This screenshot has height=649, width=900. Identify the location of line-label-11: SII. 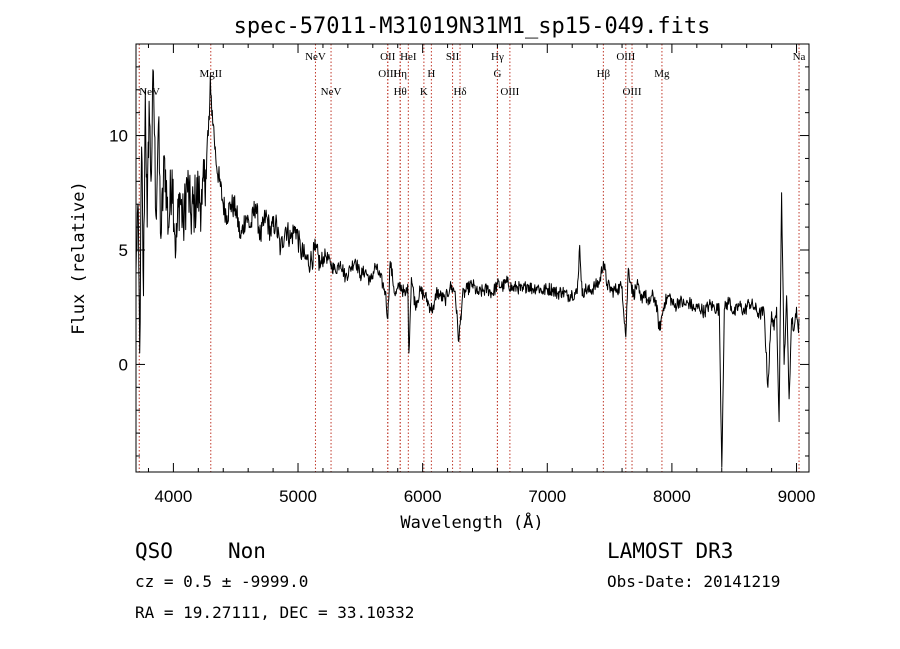
(453, 57).